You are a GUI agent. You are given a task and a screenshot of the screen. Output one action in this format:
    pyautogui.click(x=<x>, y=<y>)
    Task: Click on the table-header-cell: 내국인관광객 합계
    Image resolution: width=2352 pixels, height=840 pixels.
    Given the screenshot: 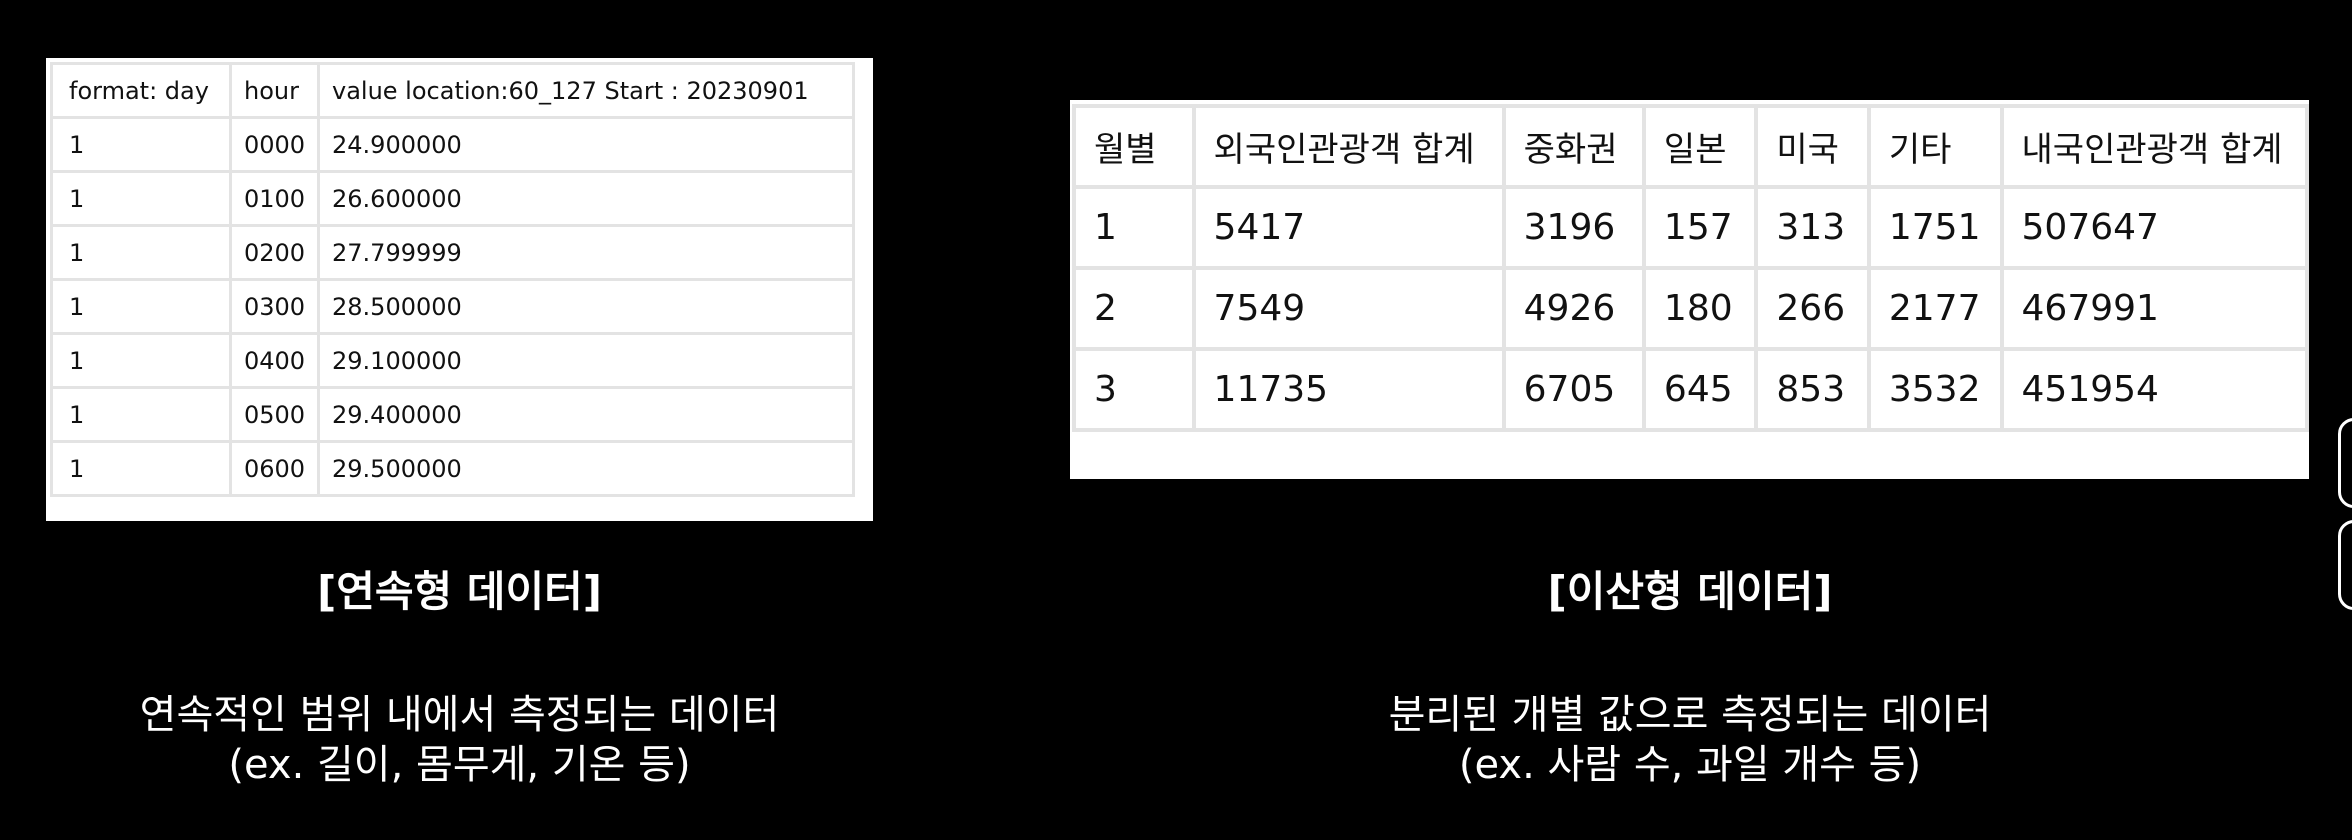 What is the action you would take?
    pyautogui.click(x=2154, y=146)
    